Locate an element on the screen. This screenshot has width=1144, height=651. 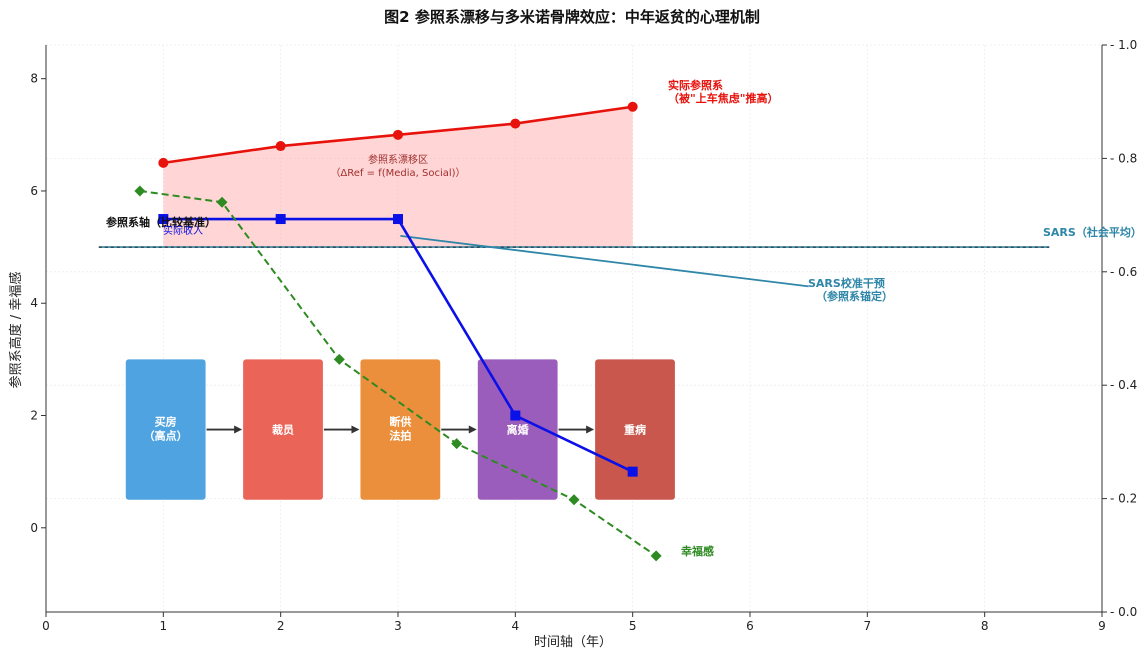
x-tick-label: 4 is located at coordinates (516, 626).